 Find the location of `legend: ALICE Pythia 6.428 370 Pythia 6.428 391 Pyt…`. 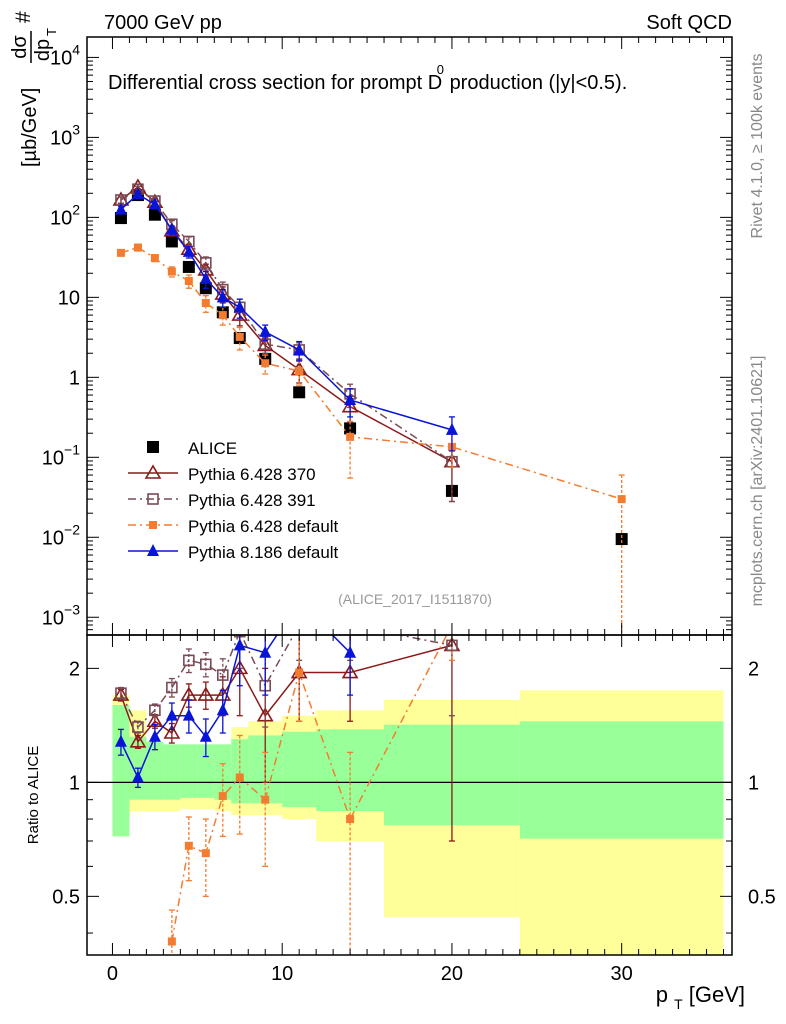

legend: ALICE Pythia 6.428 370 Pythia 6.428 391 Pyt… is located at coordinates (233, 500).